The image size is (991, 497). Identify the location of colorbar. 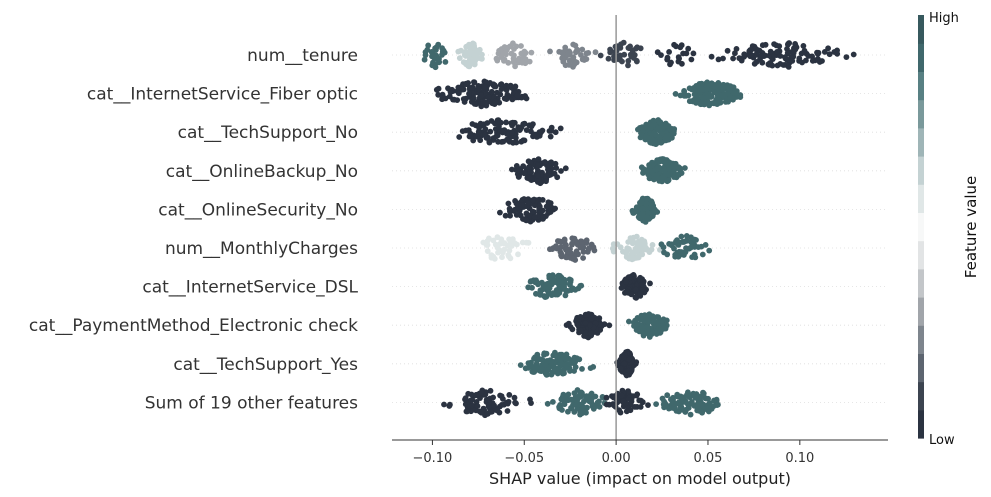
(921, 227).